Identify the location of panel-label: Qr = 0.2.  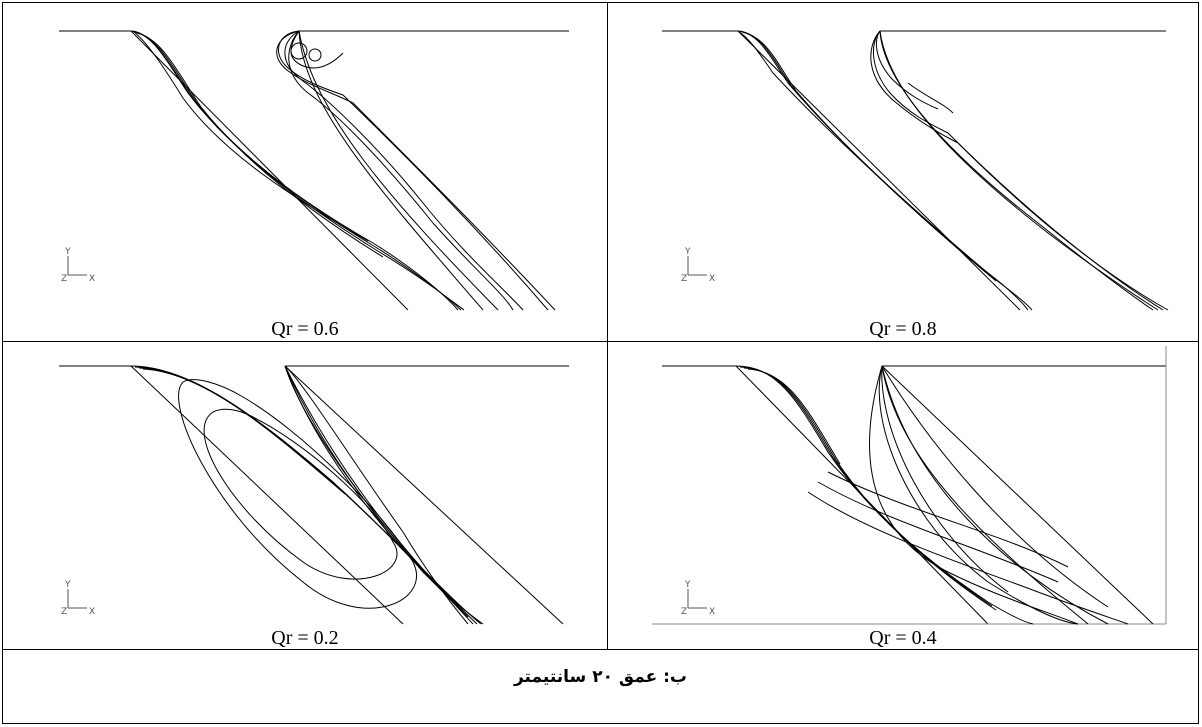
(305, 638).